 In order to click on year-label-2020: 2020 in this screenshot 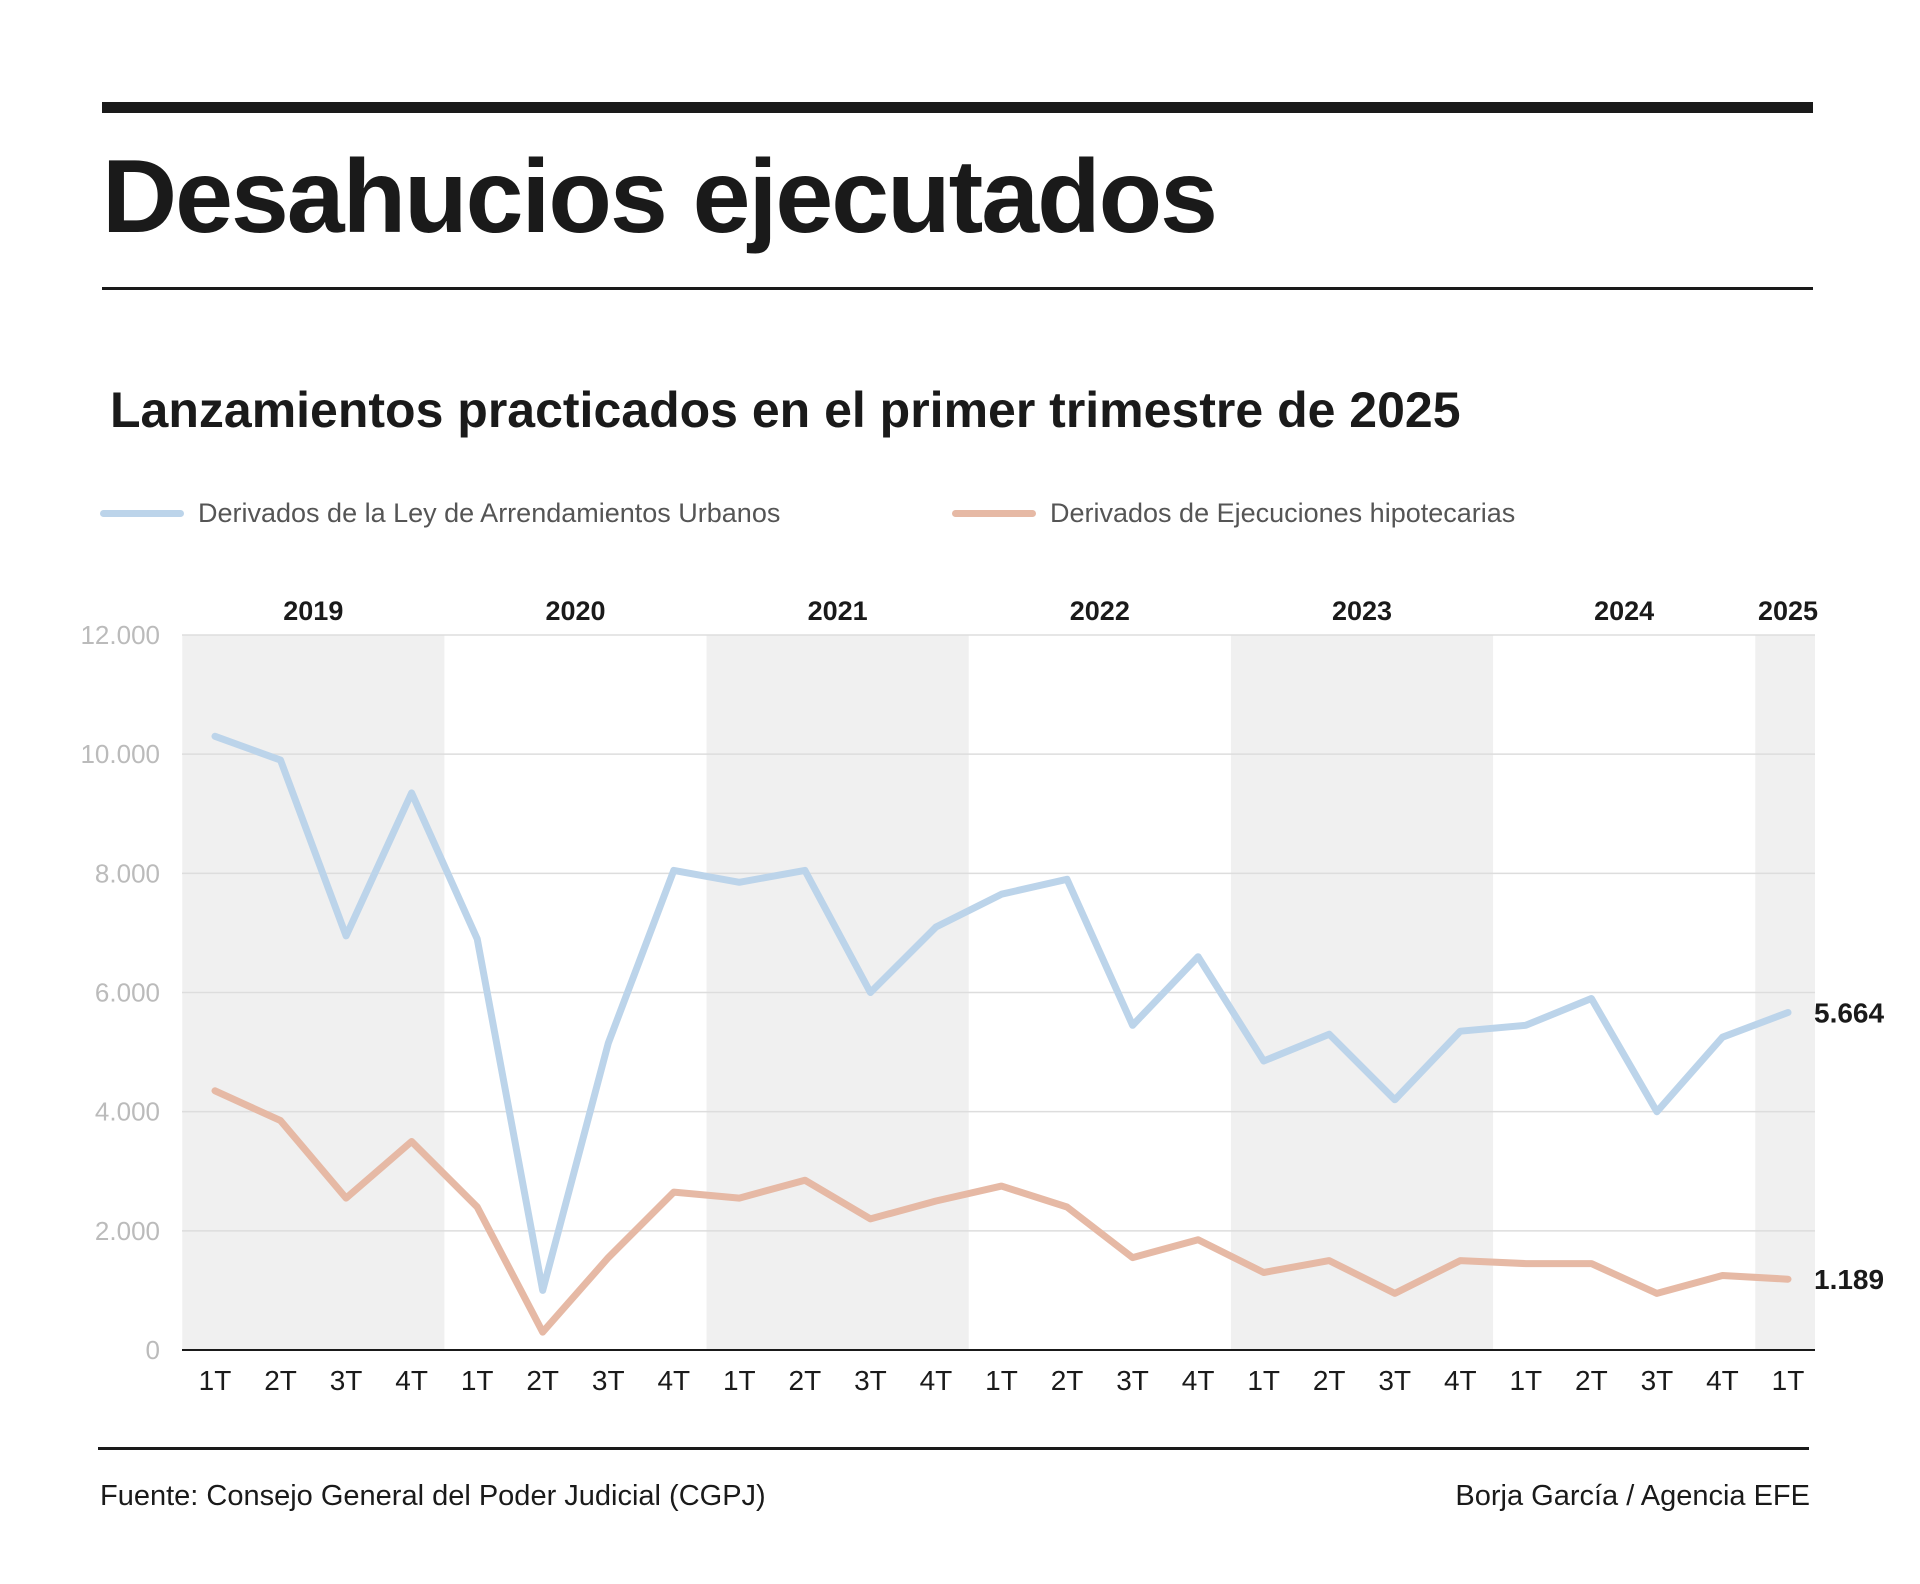, I will do `click(575, 611)`.